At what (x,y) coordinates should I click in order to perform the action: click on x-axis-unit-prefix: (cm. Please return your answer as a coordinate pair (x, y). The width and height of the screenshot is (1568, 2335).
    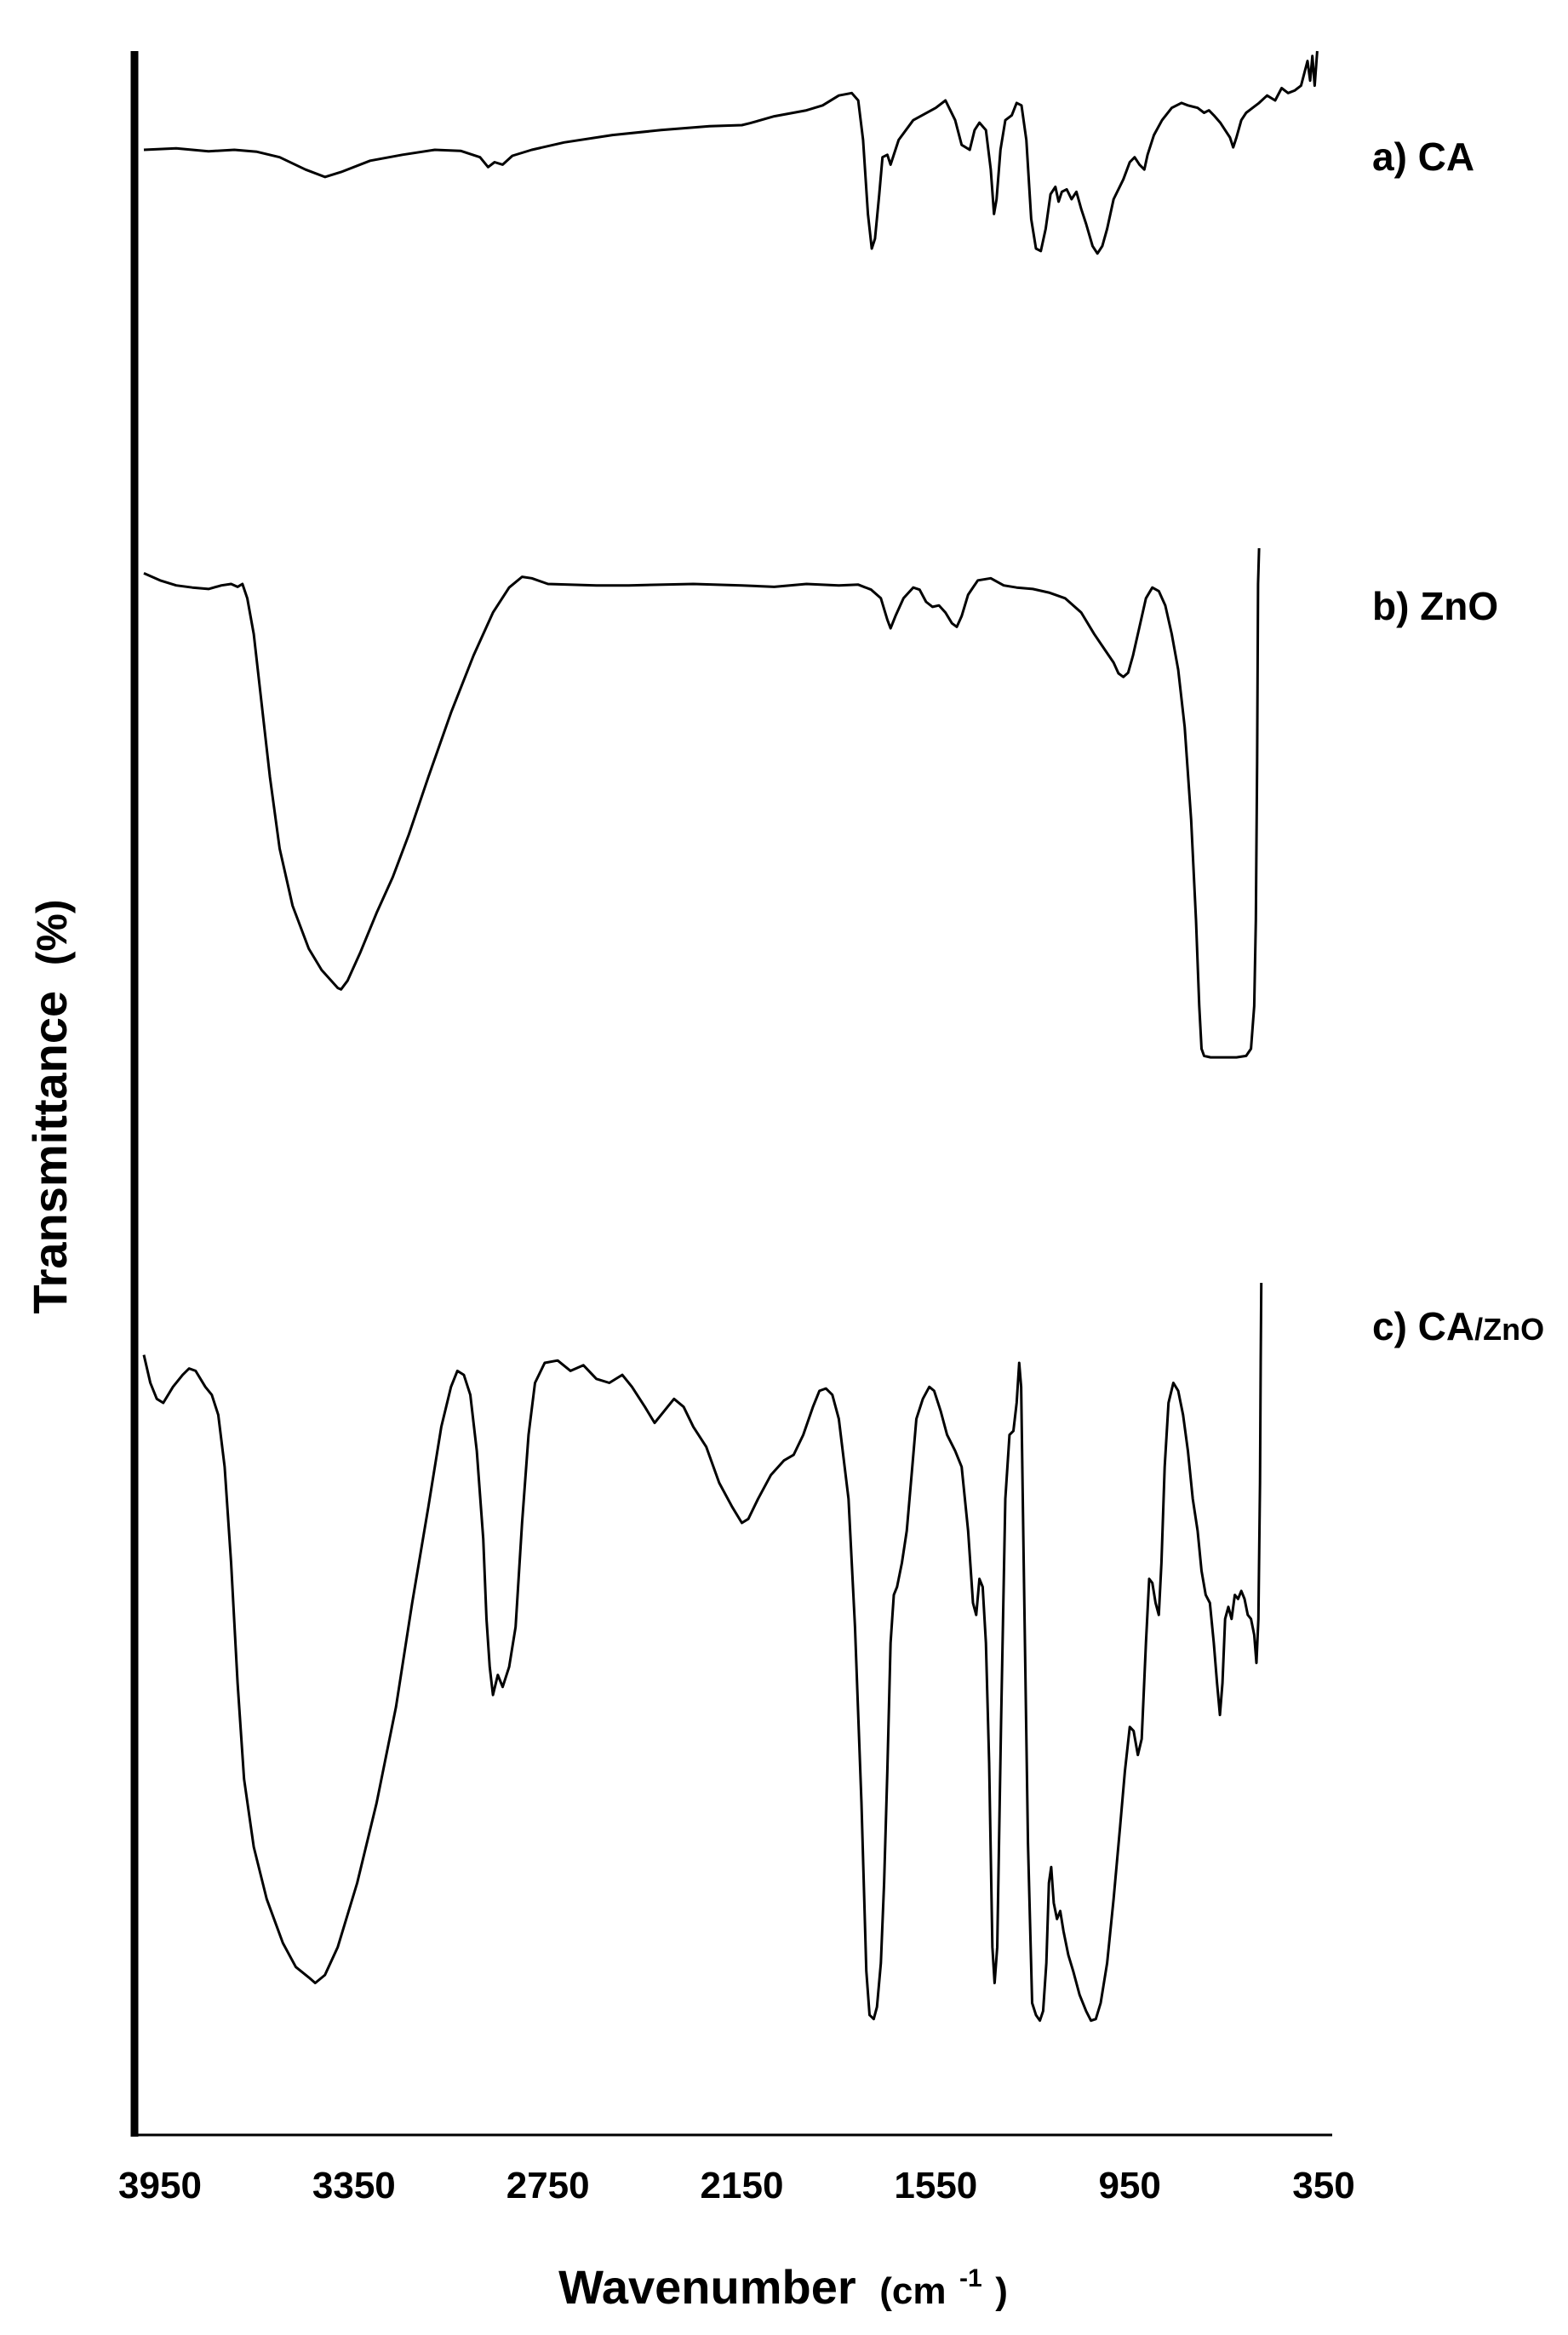
    Looking at the image, I should click on (913, 2291).